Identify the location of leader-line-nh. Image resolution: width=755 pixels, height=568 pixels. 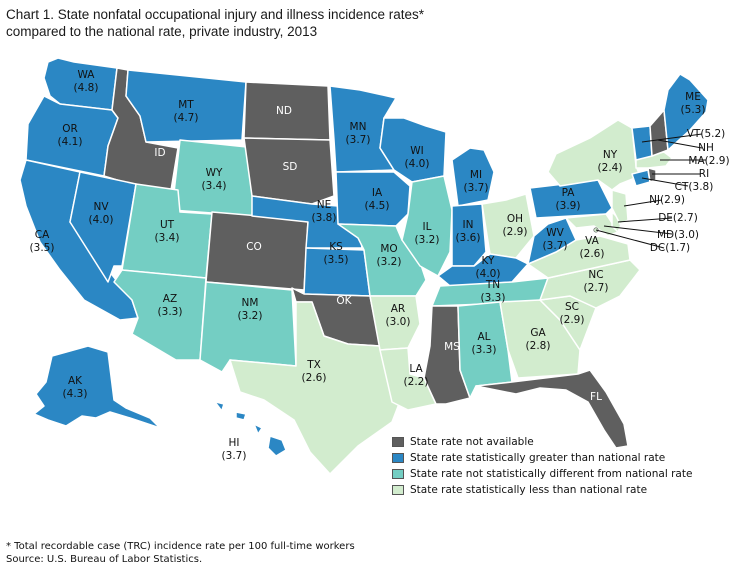
(680, 144).